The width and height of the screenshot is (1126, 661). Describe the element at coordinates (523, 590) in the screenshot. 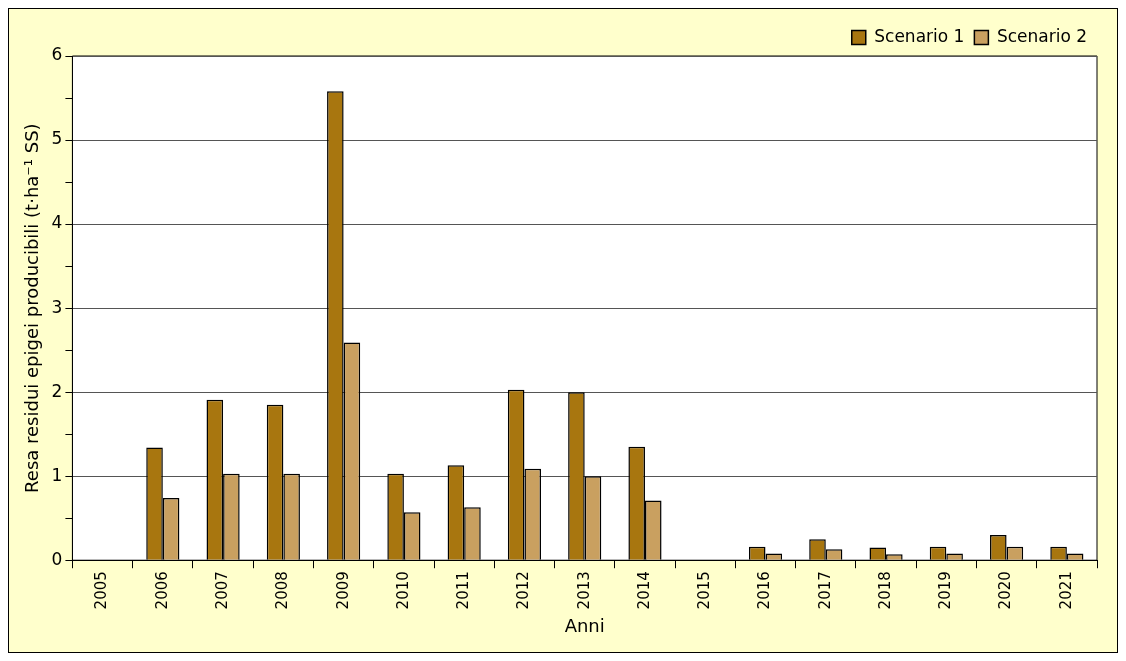

I see `x-tick-label: 2012` at that location.